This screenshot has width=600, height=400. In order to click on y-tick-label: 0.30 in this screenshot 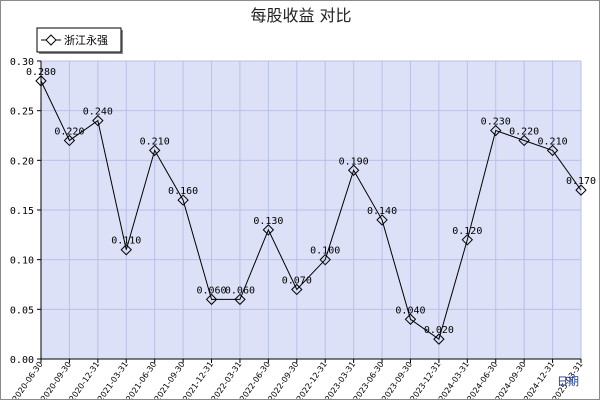, I will do `click(22, 62)`.